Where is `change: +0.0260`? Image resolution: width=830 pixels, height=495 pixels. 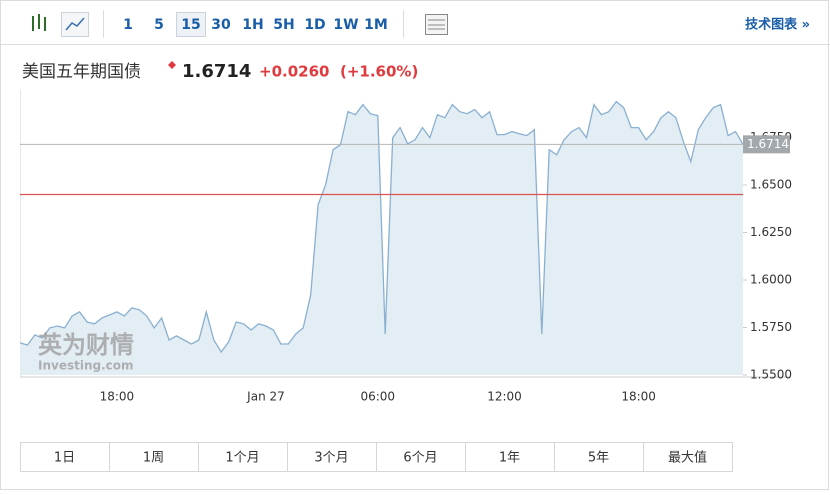
change: +0.0260 is located at coordinates (294, 72).